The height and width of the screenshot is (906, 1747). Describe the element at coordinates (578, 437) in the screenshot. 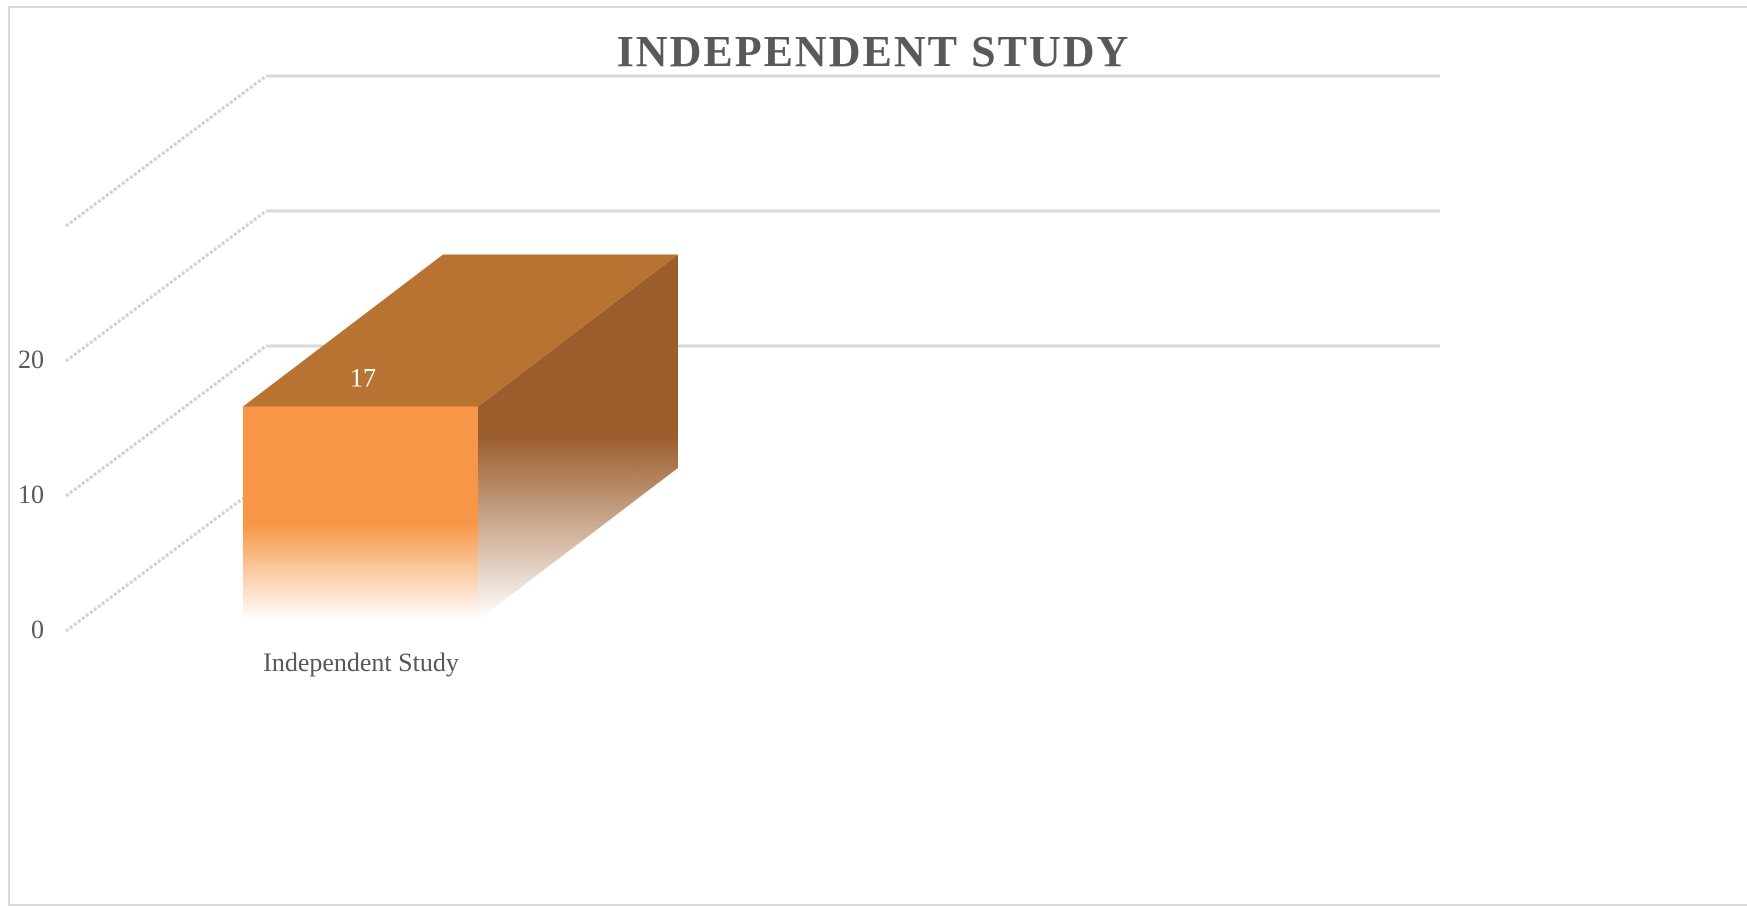

I see `bar-side` at that location.